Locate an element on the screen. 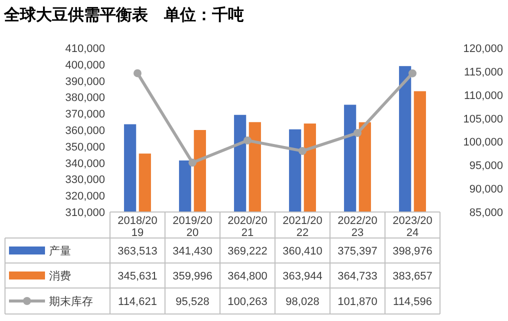 Image resolution: width=508 pixels, height=321 pixels. y2-tick-label: 105,000 is located at coordinates (483, 119).